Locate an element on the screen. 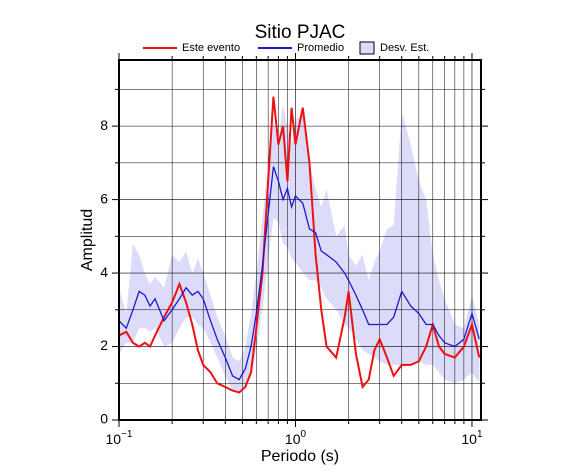 The image size is (586, 475). x-axis-label: Periodo (s) is located at coordinates (300, 456).